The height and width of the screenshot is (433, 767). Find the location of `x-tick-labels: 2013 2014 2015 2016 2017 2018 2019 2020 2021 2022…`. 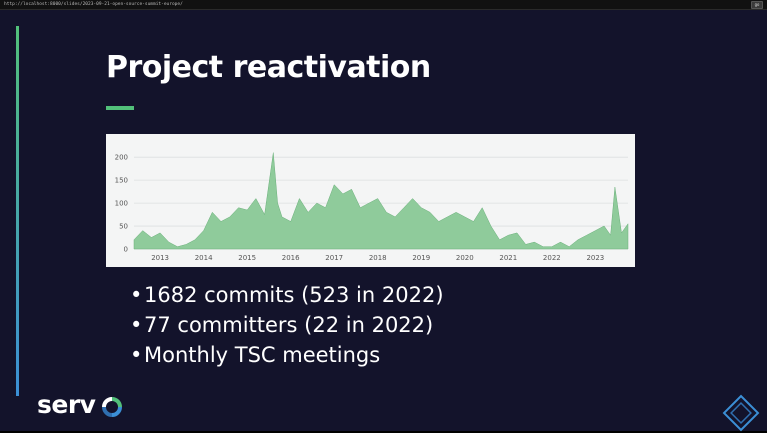

x-tick-labels: 2013 2014 2015 2016 2017 2018 2019 2020 2021 2022… is located at coordinates (377, 258).